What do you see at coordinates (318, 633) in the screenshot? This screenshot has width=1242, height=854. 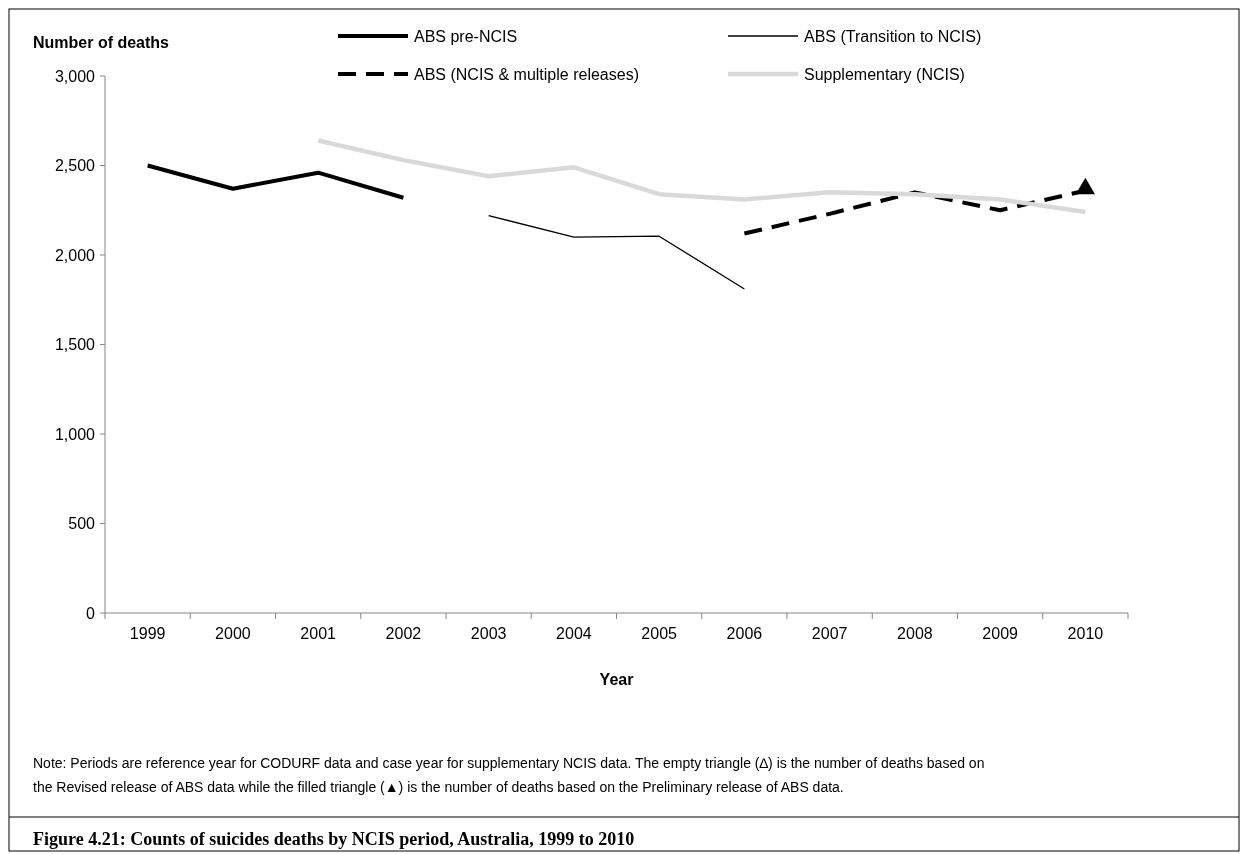 I see `x-tick-label: 2001` at bounding box center [318, 633].